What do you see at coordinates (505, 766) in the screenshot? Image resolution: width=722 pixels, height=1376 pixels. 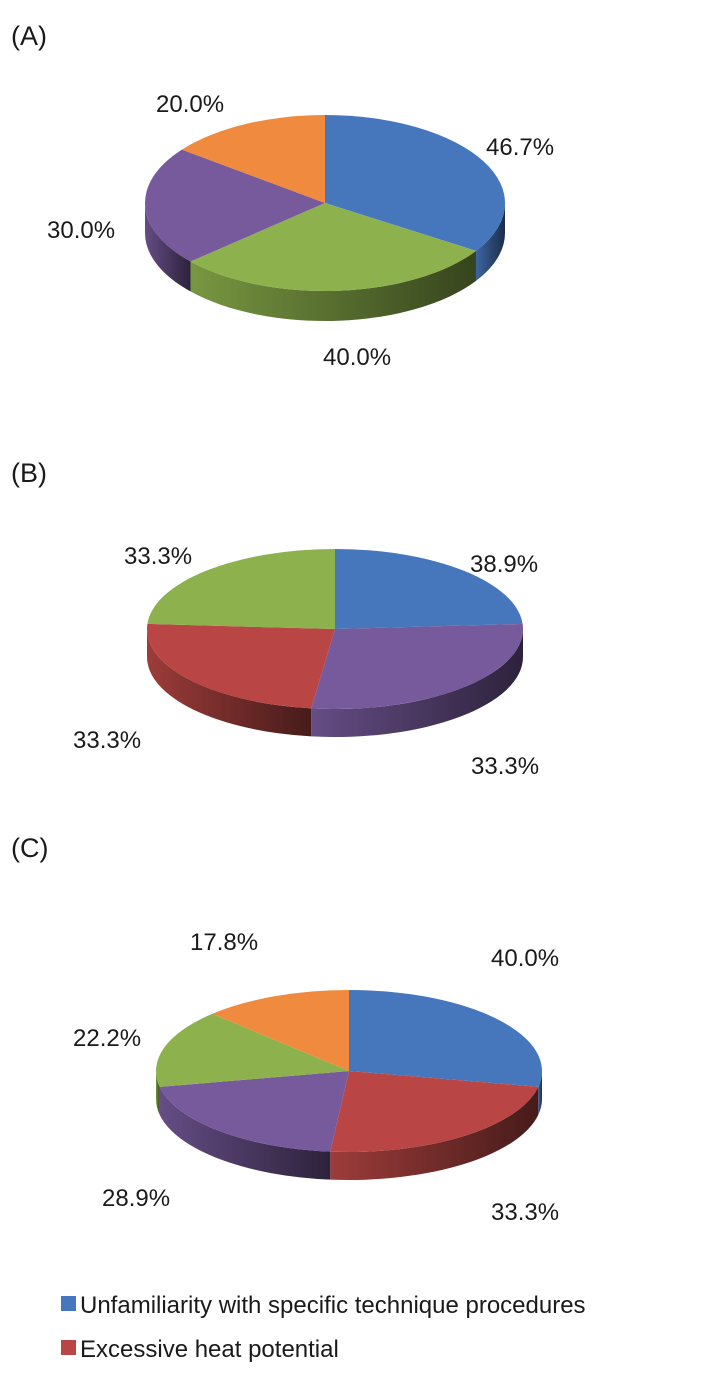 I see `data-label-b-2: 33.3%` at bounding box center [505, 766].